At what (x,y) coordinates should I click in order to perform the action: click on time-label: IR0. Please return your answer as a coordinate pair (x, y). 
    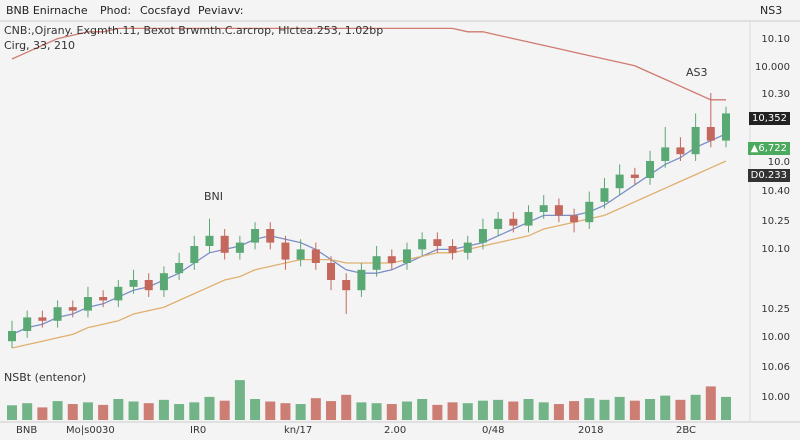
    Looking at the image, I should click on (198, 430).